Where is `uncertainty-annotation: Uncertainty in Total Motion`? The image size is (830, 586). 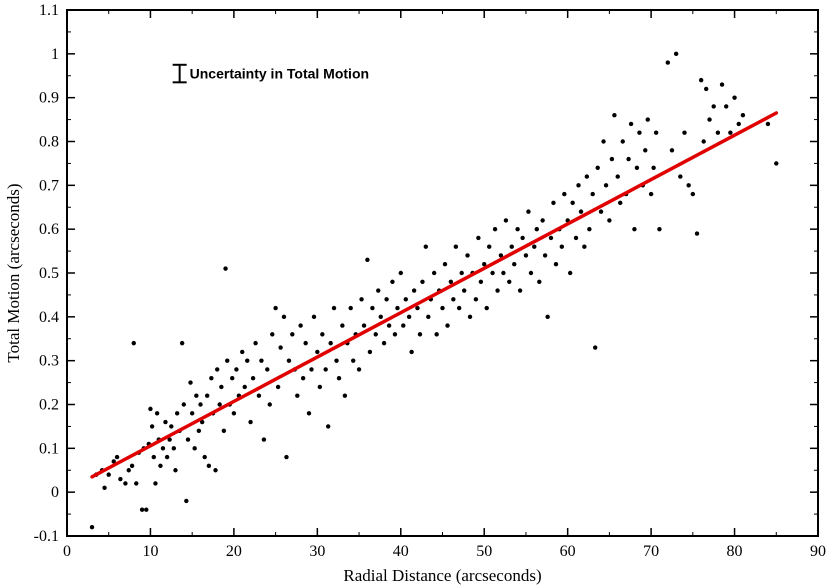 uncertainty-annotation: Uncertainty in Total Motion is located at coordinates (270, 73).